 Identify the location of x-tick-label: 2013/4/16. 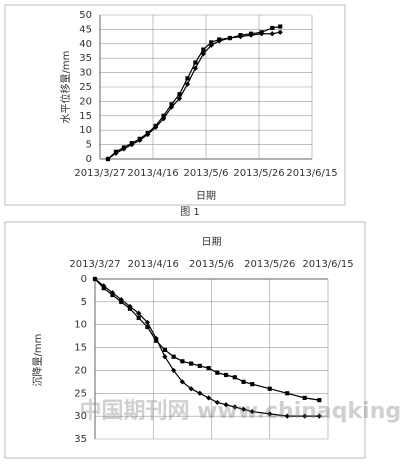
(152, 173).